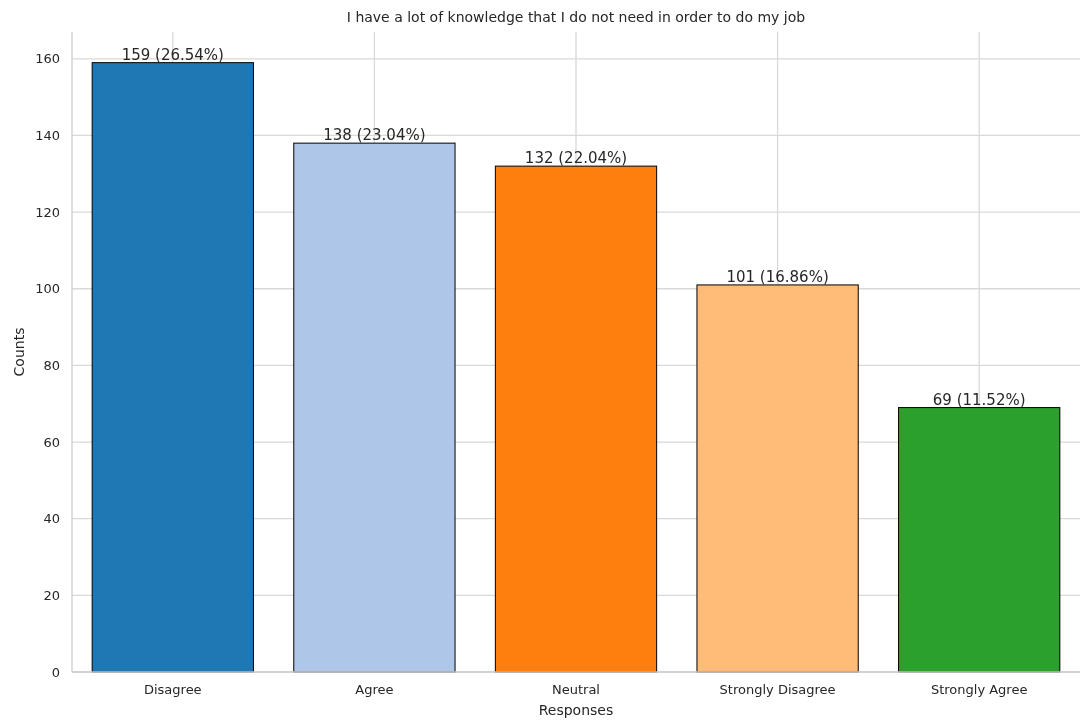 Image resolution: width=1082 pixels, height=721 pixels. What do you see at coordinates (47, 212) in the screenshot?
I see `y-tick-label: 120` at bounding box center [47, 212].